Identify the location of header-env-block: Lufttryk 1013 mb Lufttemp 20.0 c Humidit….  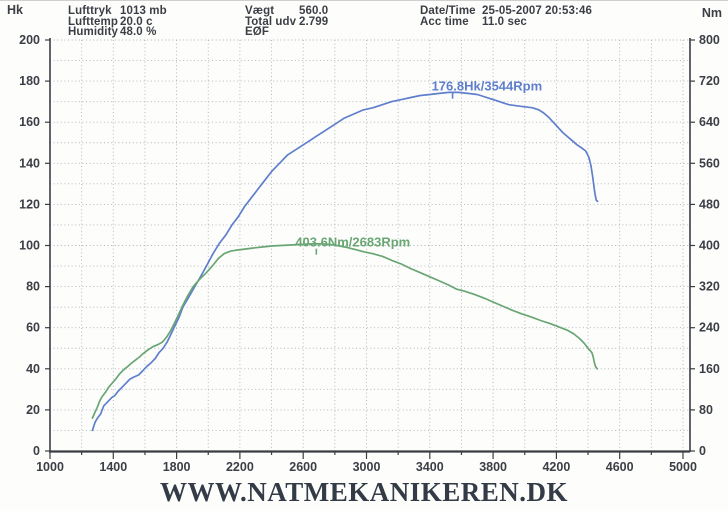
(117, 22).